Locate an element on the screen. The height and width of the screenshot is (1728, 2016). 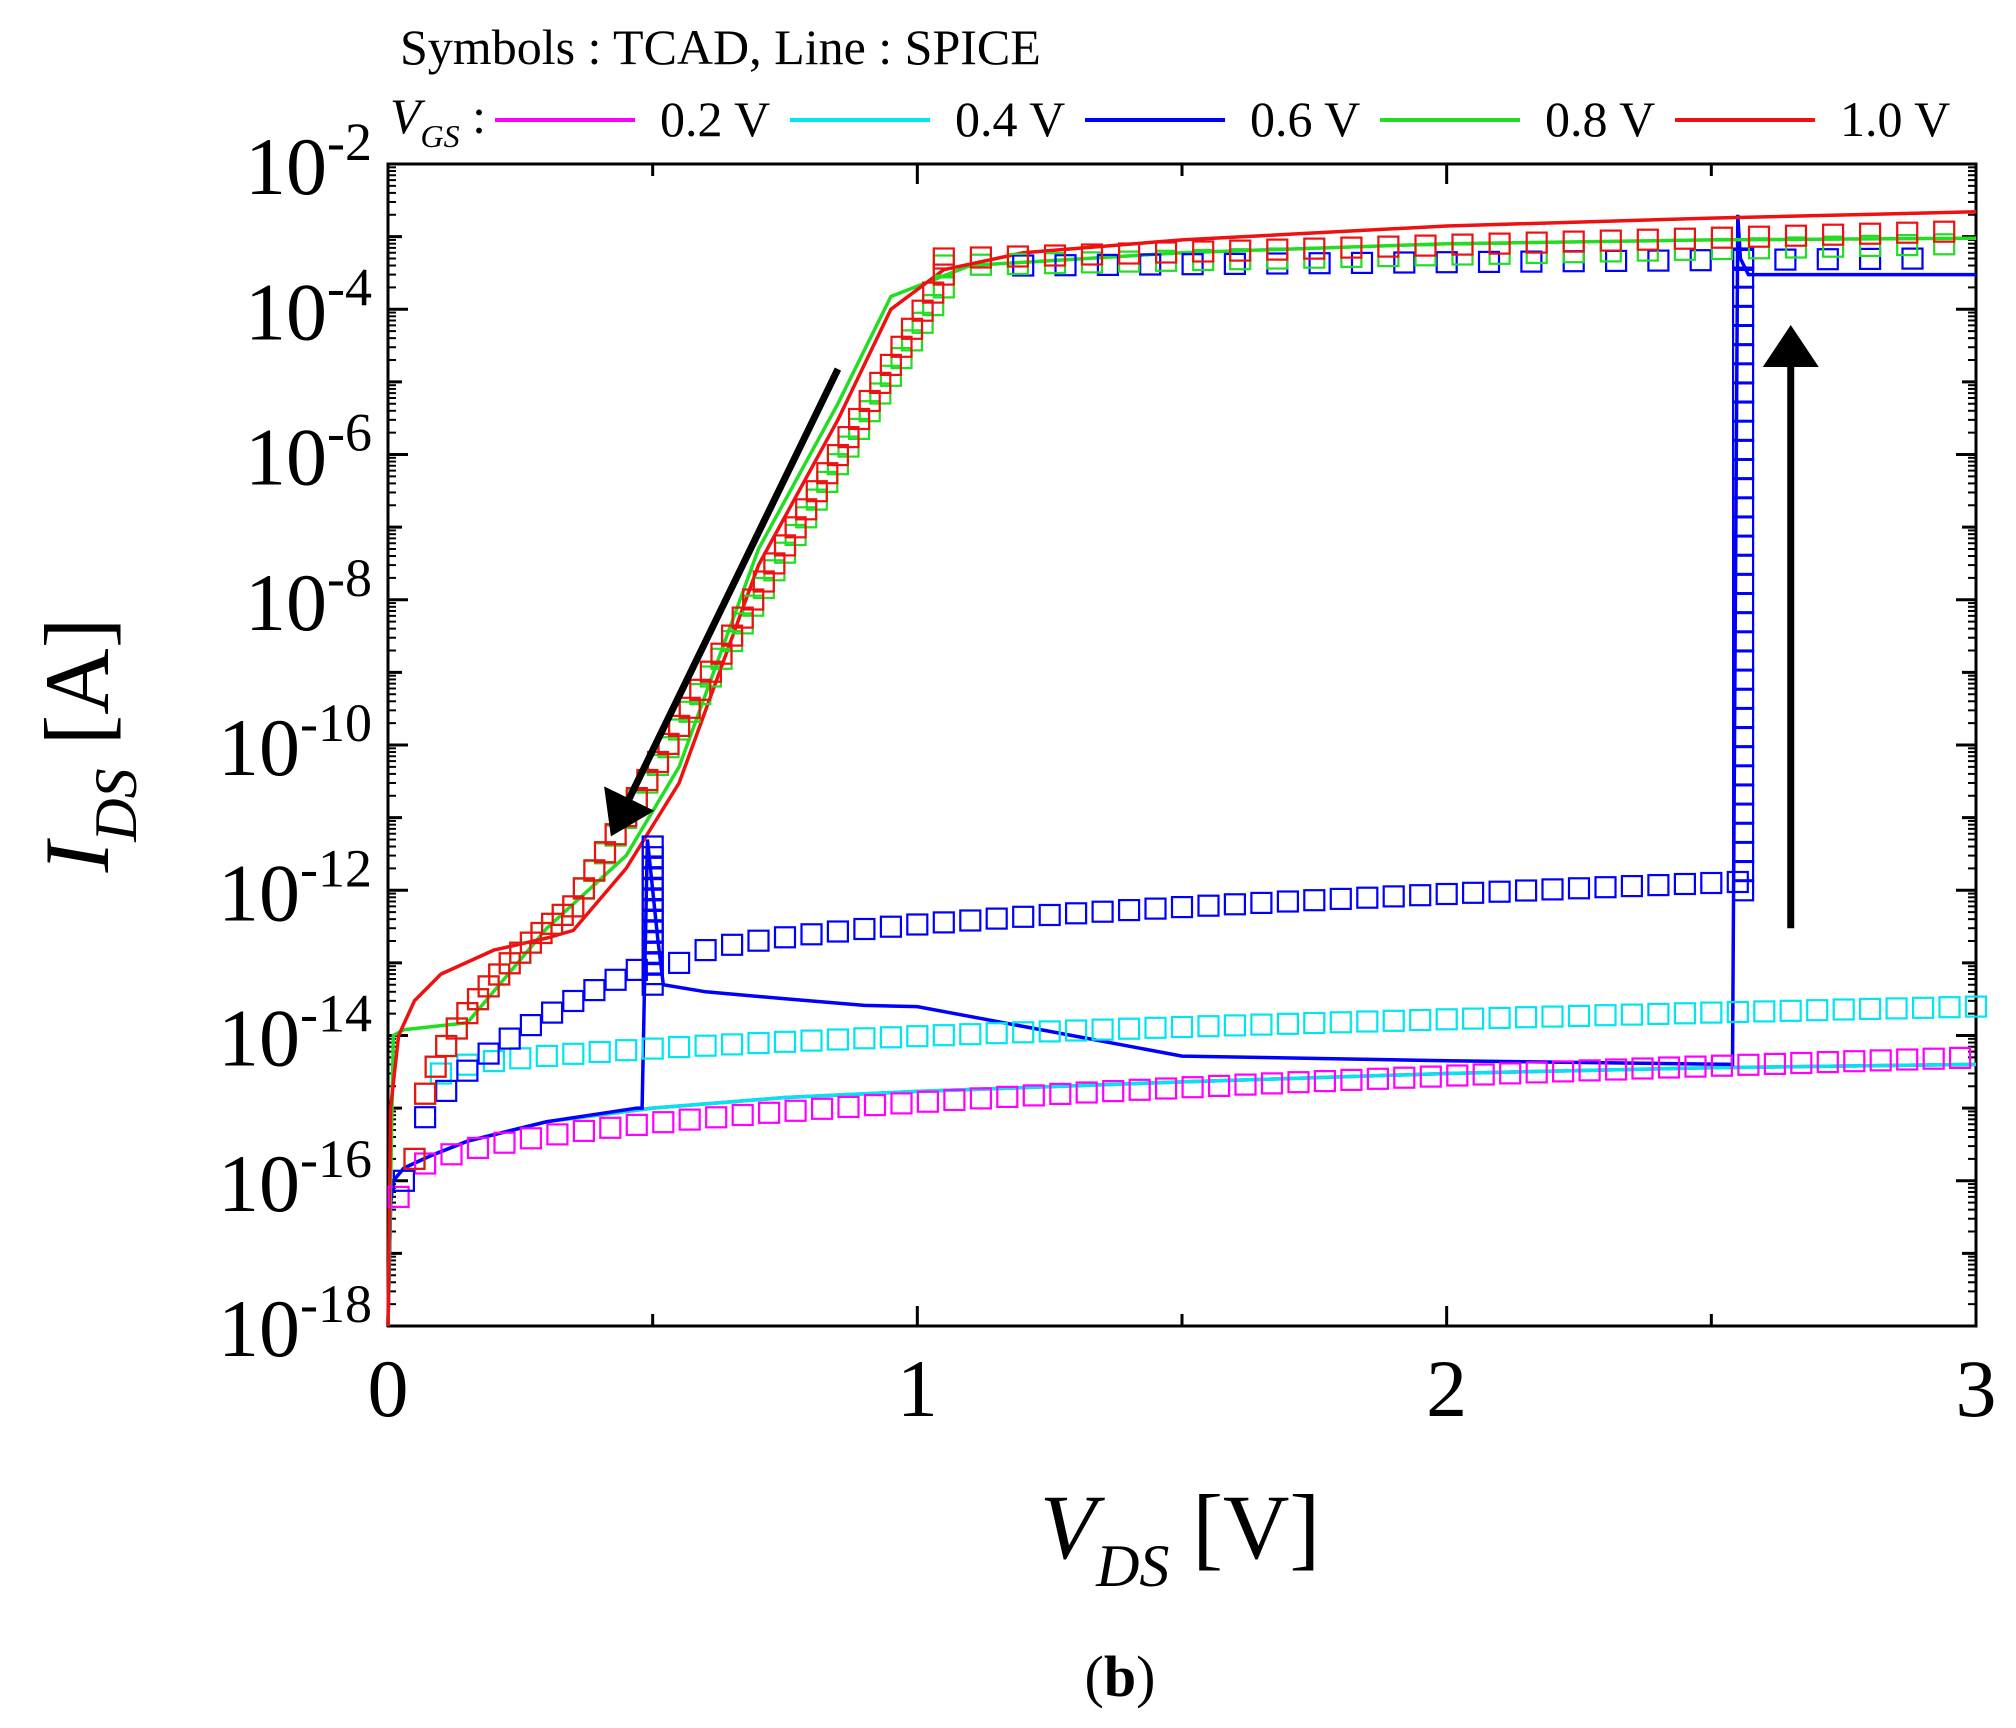
y-tick-label: 10⁻¹⁸ is located at coordinates (295, 1324).